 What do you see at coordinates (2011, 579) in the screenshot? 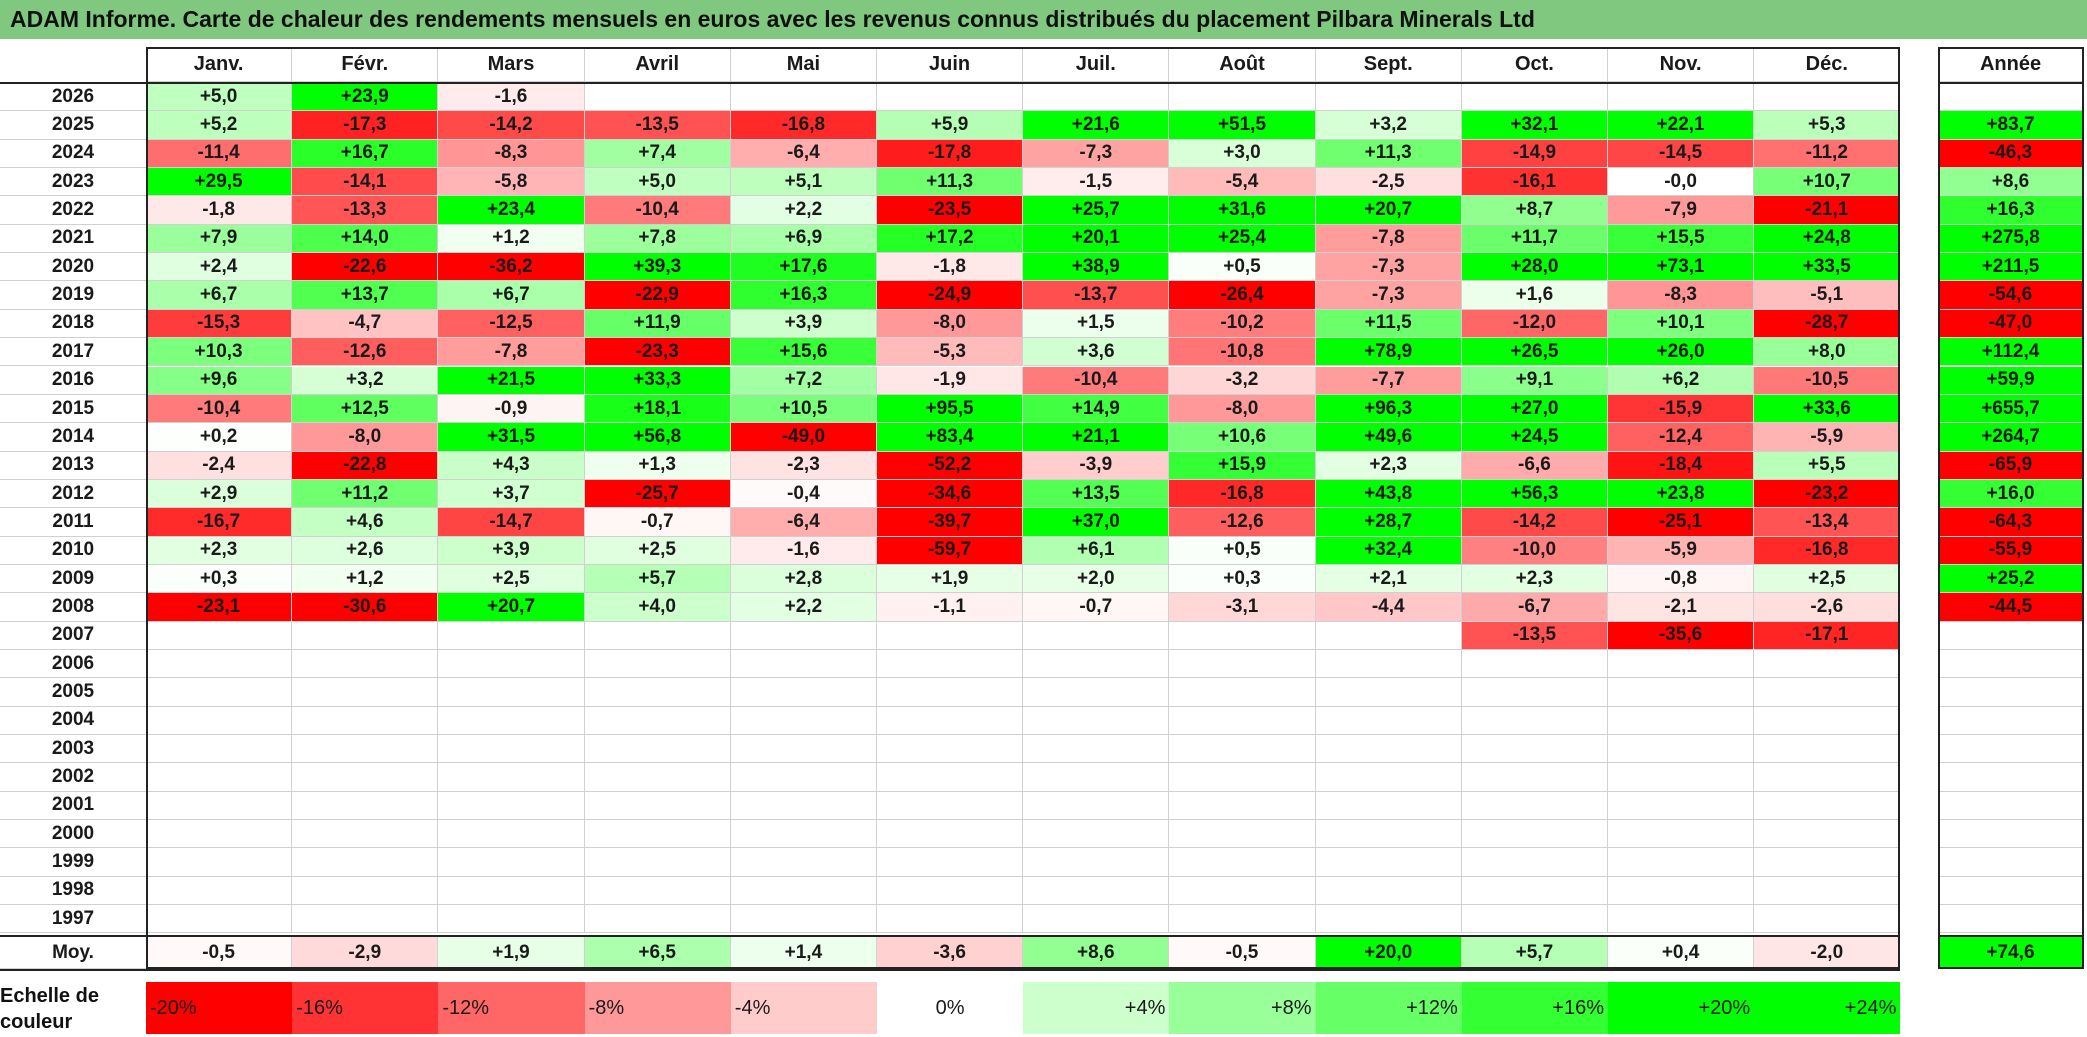
I see `year-total-cell: +25,2` at bounding box center [2011, 579].